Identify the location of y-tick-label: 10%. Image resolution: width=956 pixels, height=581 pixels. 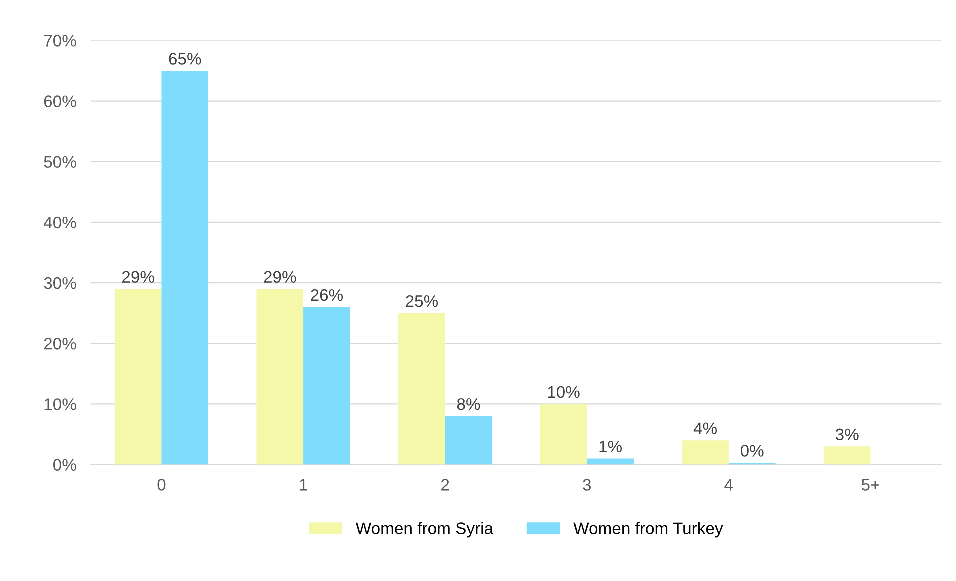
(60, 404).